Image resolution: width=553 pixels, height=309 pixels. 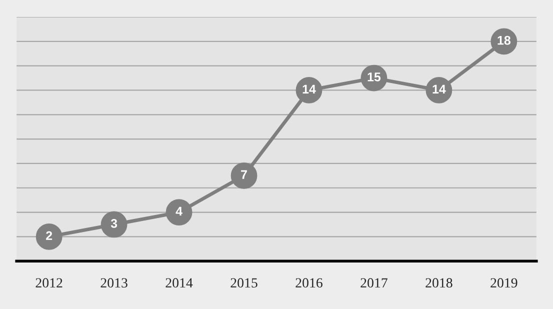 I want to click on data-label: 2, so click(x=49, y=235).